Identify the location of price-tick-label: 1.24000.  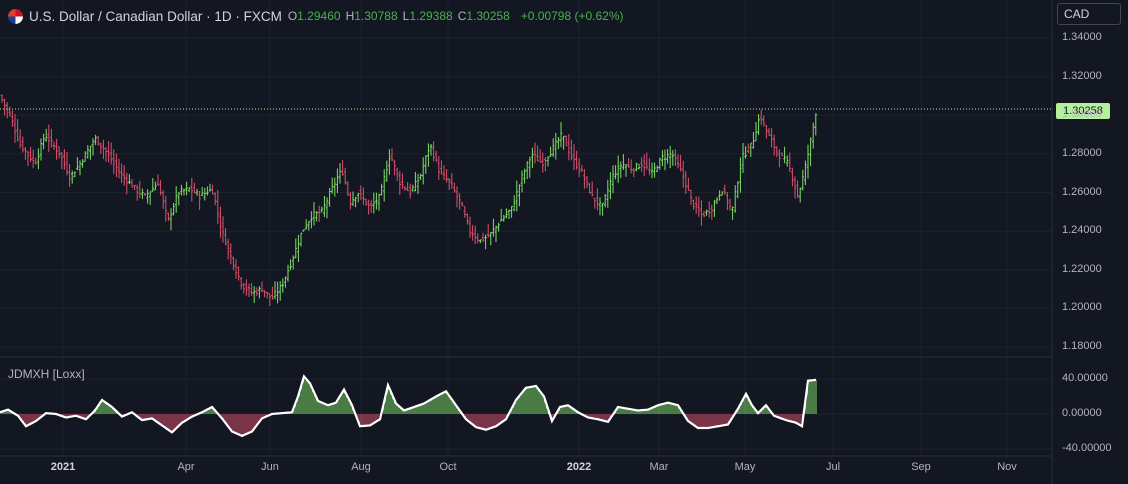
(1082, 230).